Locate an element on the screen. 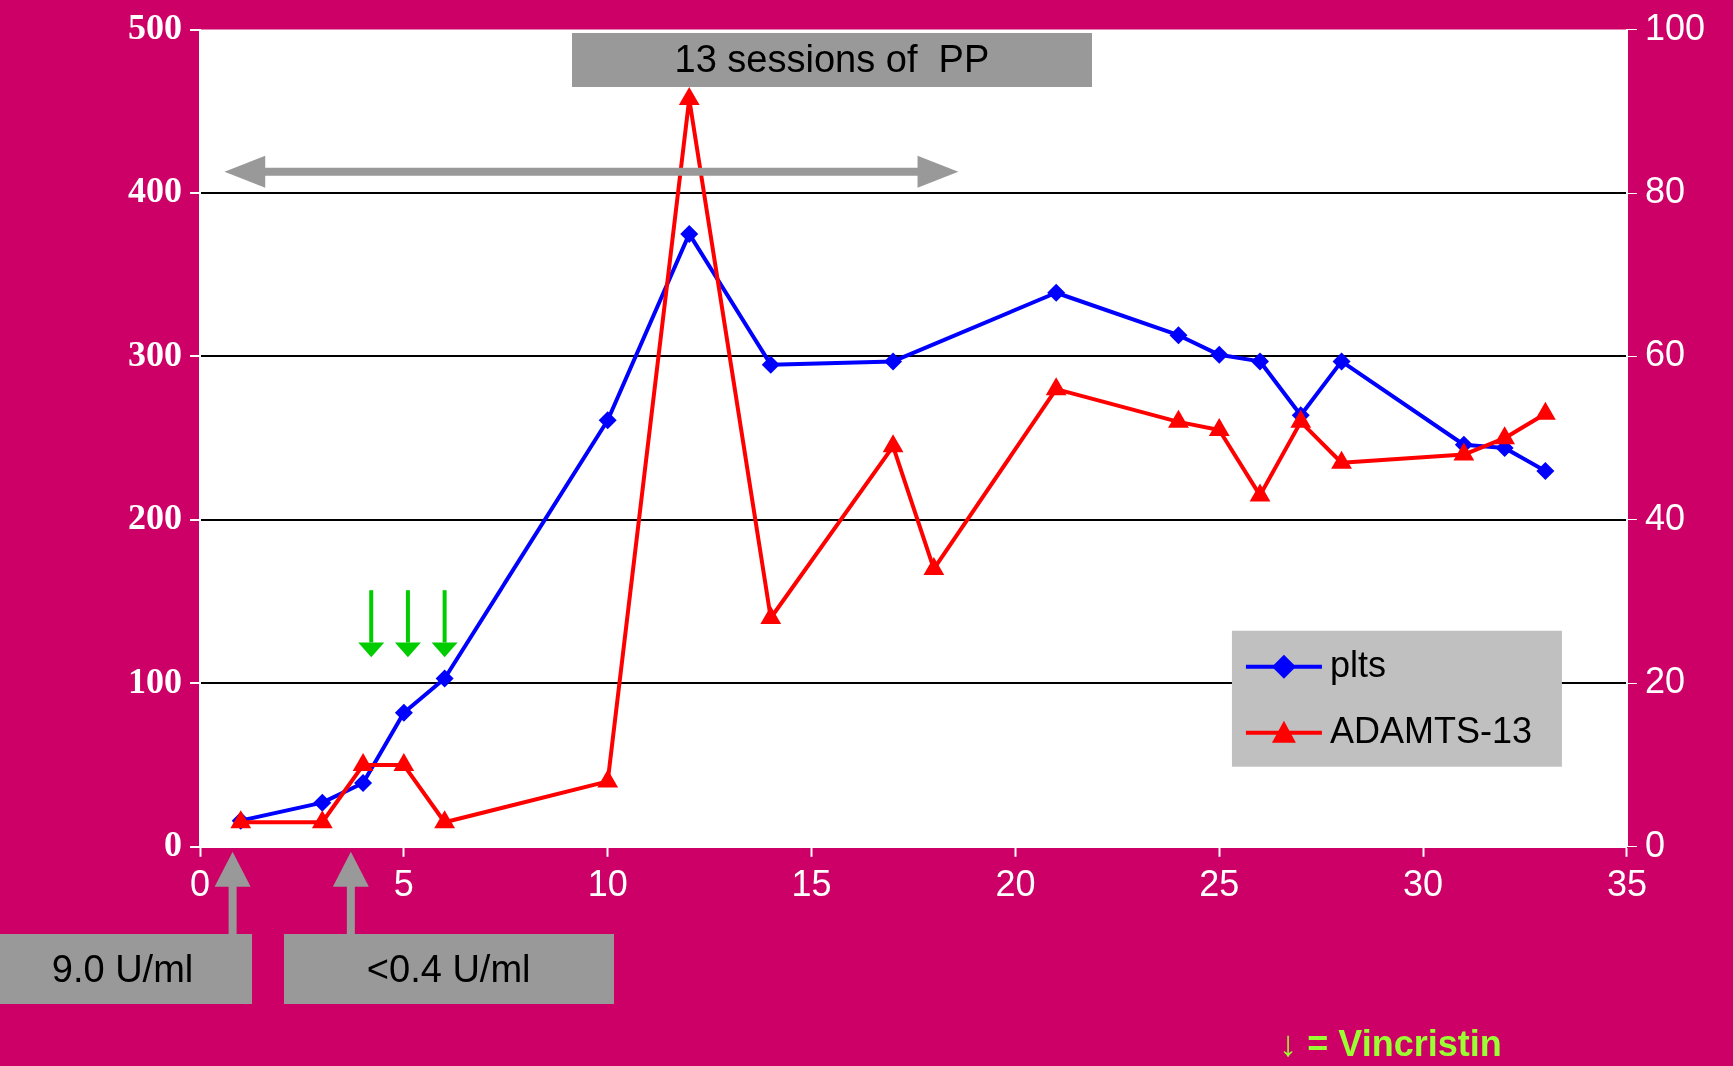 This screenshot has height=1066, width=1733. x-tick-label: 10 is located at coordinates (607, 884).